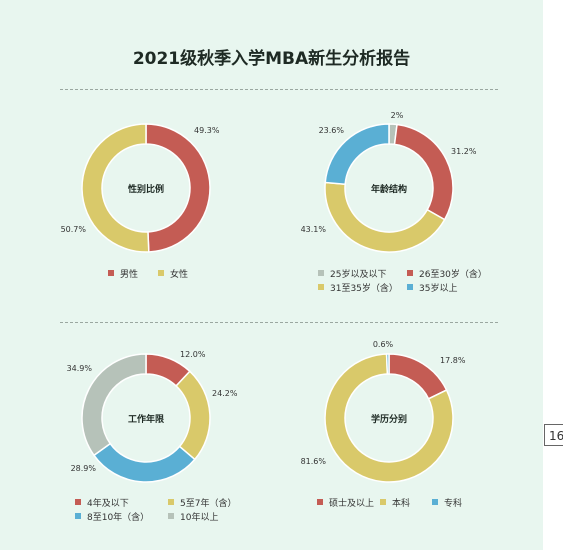  I want to click on donut-1-legend-label-3: 35岁以上, so click(438, 289).